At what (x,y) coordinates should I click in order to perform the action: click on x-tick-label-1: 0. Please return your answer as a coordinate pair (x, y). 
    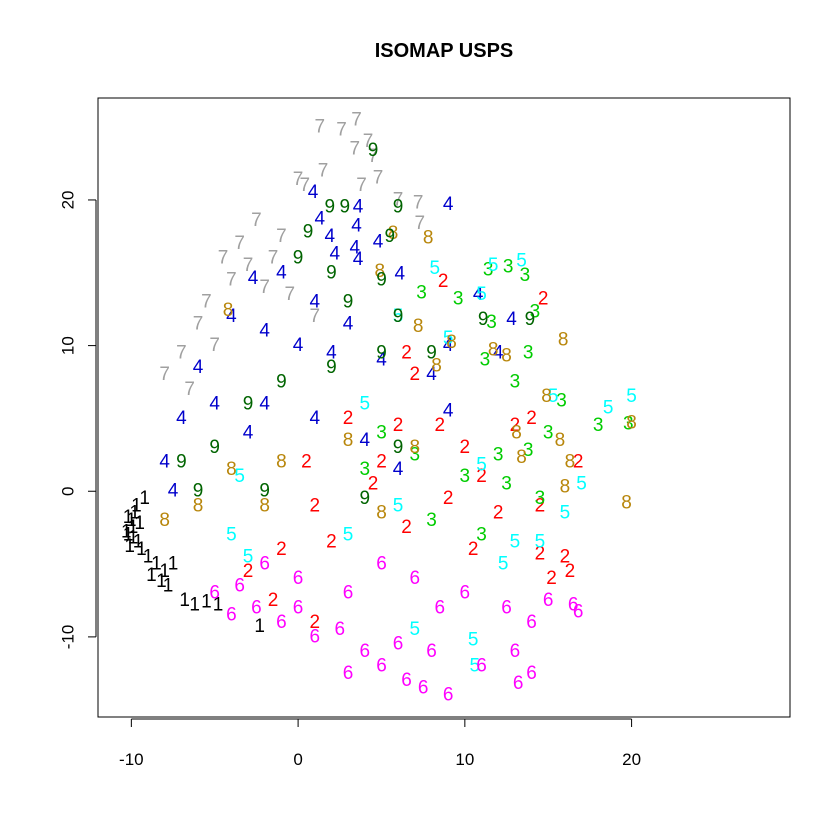
    Looking at the image, I should click on (297, 759).